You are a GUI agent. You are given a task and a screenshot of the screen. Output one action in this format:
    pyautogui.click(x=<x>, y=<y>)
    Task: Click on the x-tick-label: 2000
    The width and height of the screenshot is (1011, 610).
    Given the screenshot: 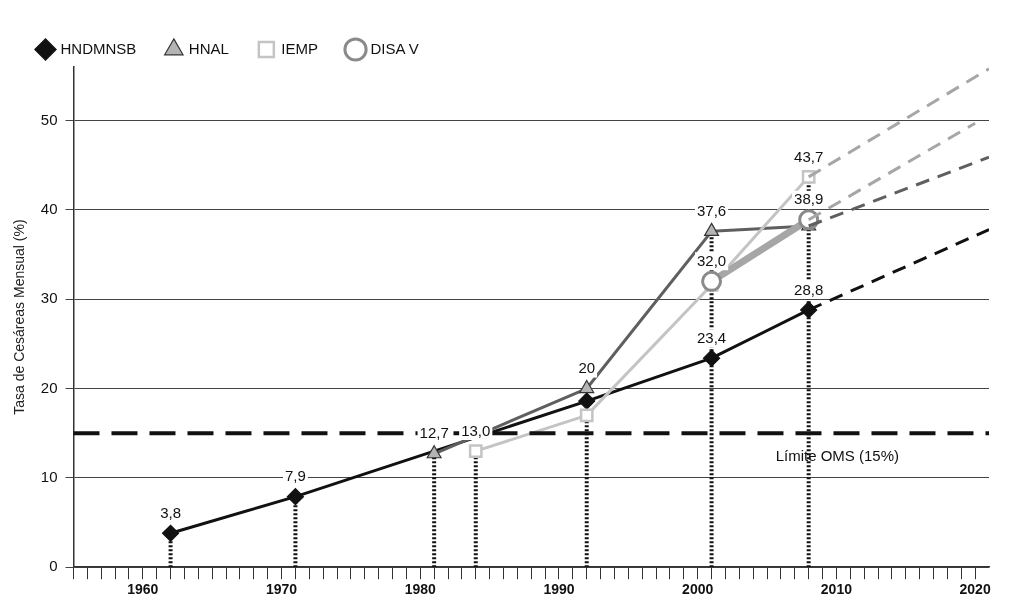 What is the action you would take?
    pyautogui.click(x=698, y=589)
    